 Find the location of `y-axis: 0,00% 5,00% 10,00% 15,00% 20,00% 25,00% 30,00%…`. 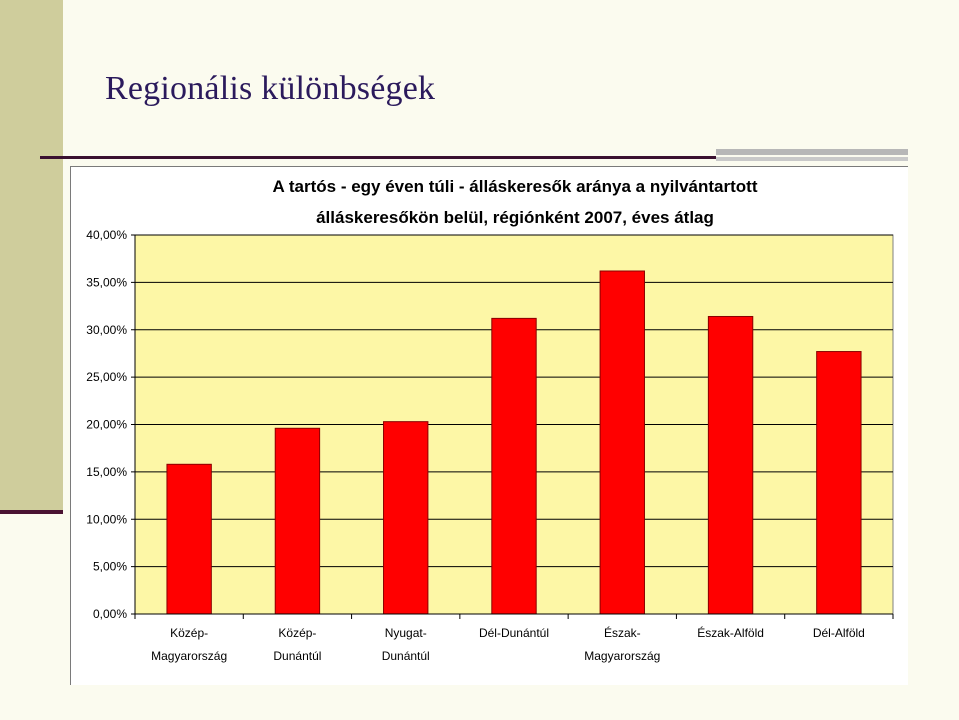

y-axis: 0,00% 5,00% 10,00% 15,00% 20,00% 25,00% 30,00%… is located at coordinates (111, 424).